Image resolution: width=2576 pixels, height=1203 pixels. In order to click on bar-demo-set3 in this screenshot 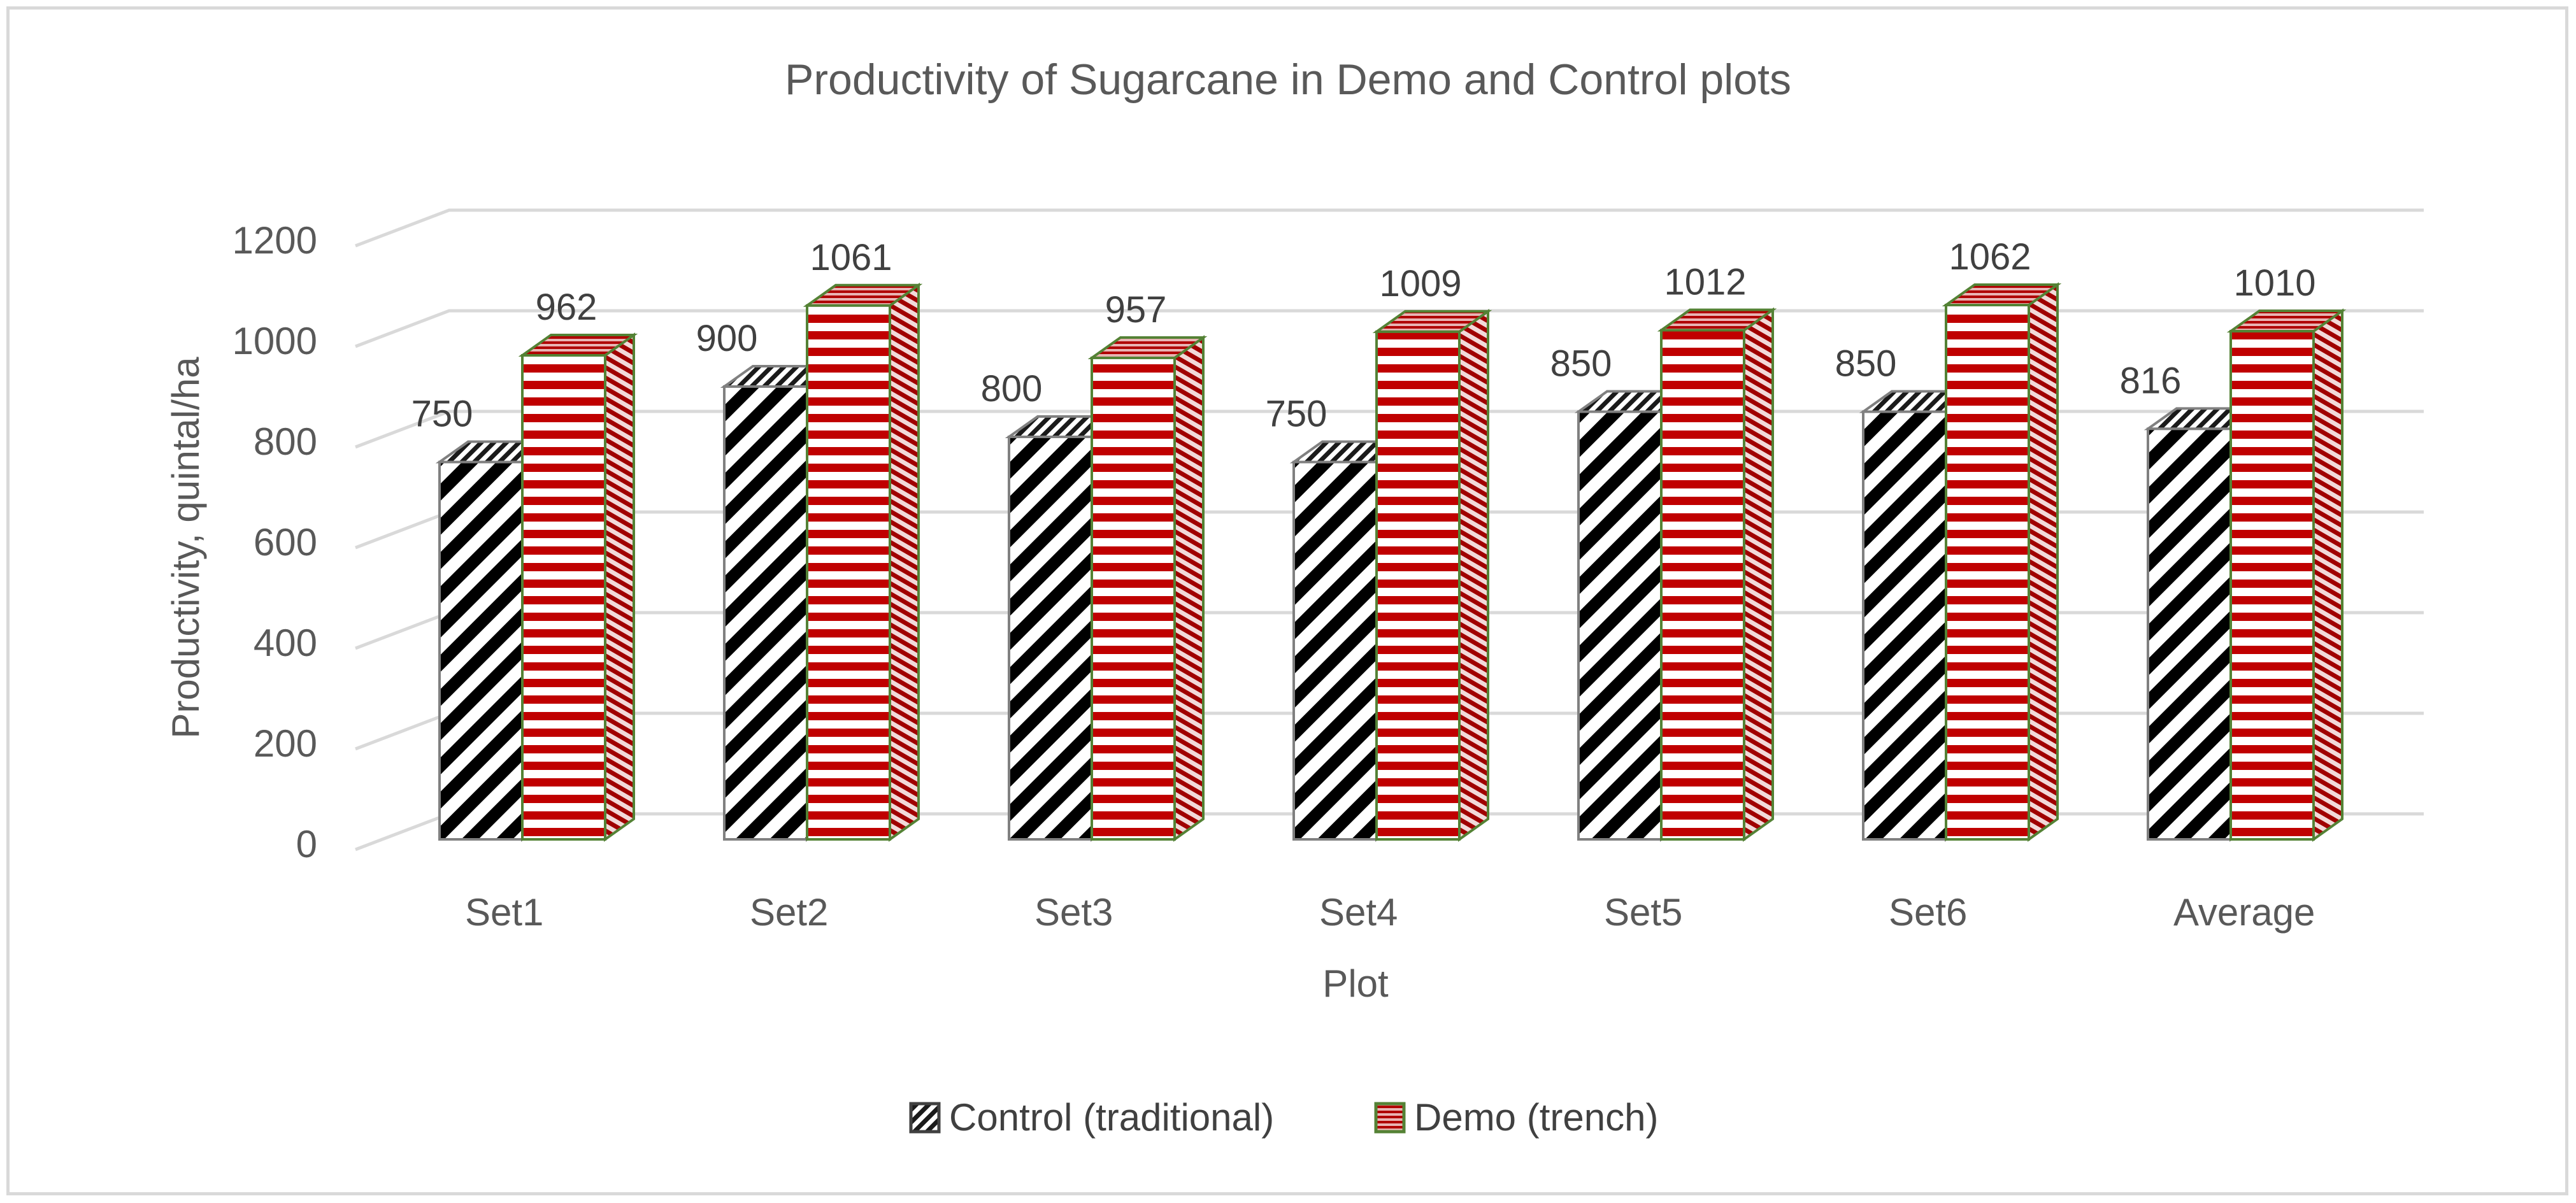, I will do `click(1147, 588)`.